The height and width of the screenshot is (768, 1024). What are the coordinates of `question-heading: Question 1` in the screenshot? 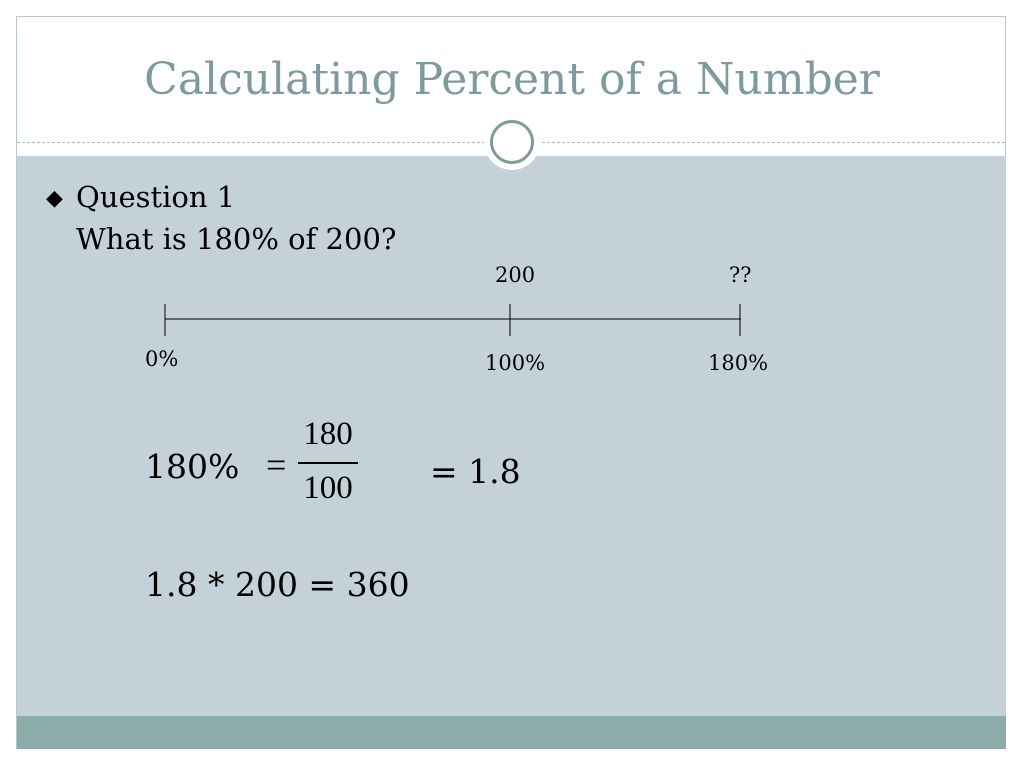 It's located at (156, 197).